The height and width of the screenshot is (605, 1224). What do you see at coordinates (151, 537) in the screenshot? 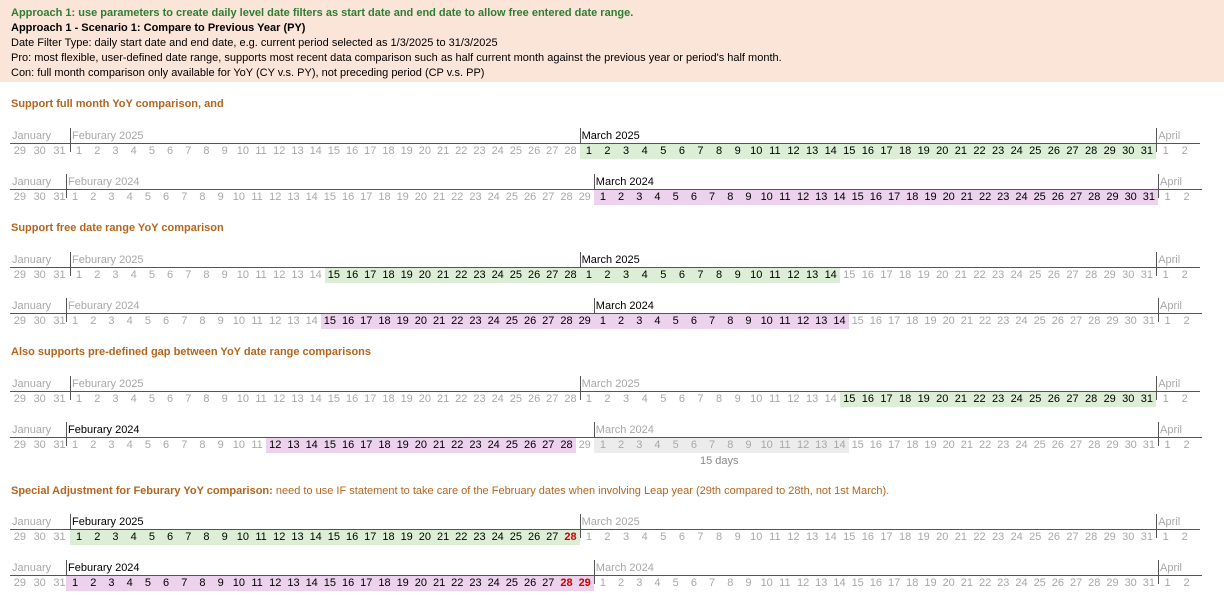
I see `day-cell: 5` at bounding box center [151, 537].